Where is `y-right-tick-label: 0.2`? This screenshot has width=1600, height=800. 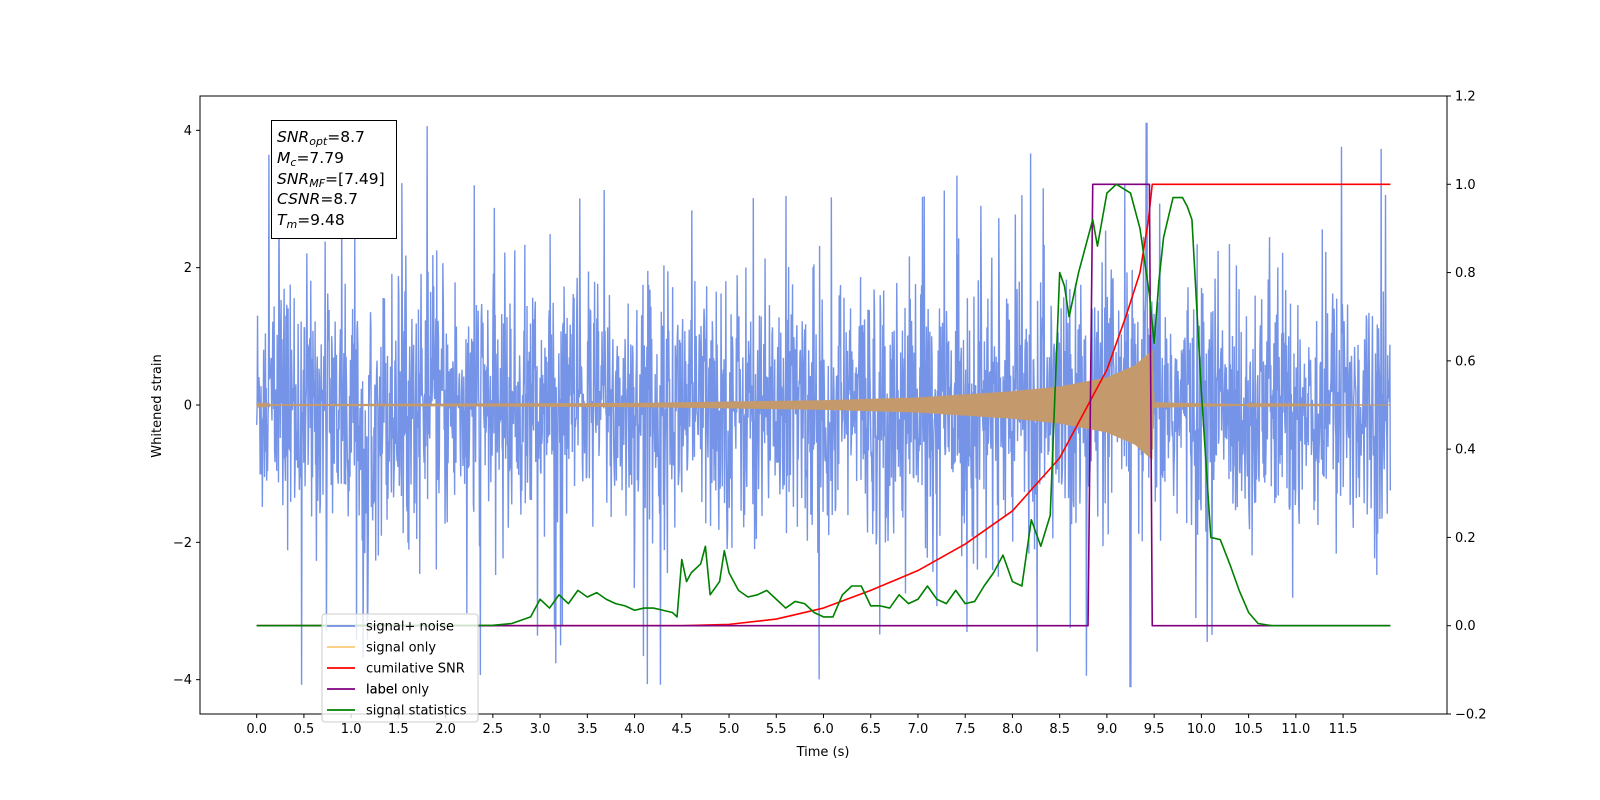
y-right-tick-label: 0.2 is located at coordinates (1465, 538).